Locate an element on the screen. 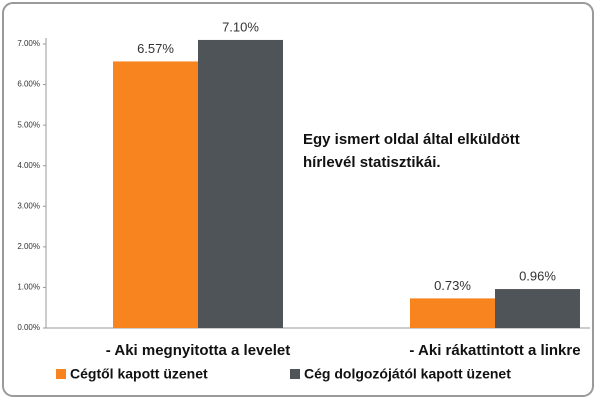 Image resolution: width=600 pixels, height=403 pixels. annotation: Egy ismert oldal által elküldött is located at coordinates (411, 139).